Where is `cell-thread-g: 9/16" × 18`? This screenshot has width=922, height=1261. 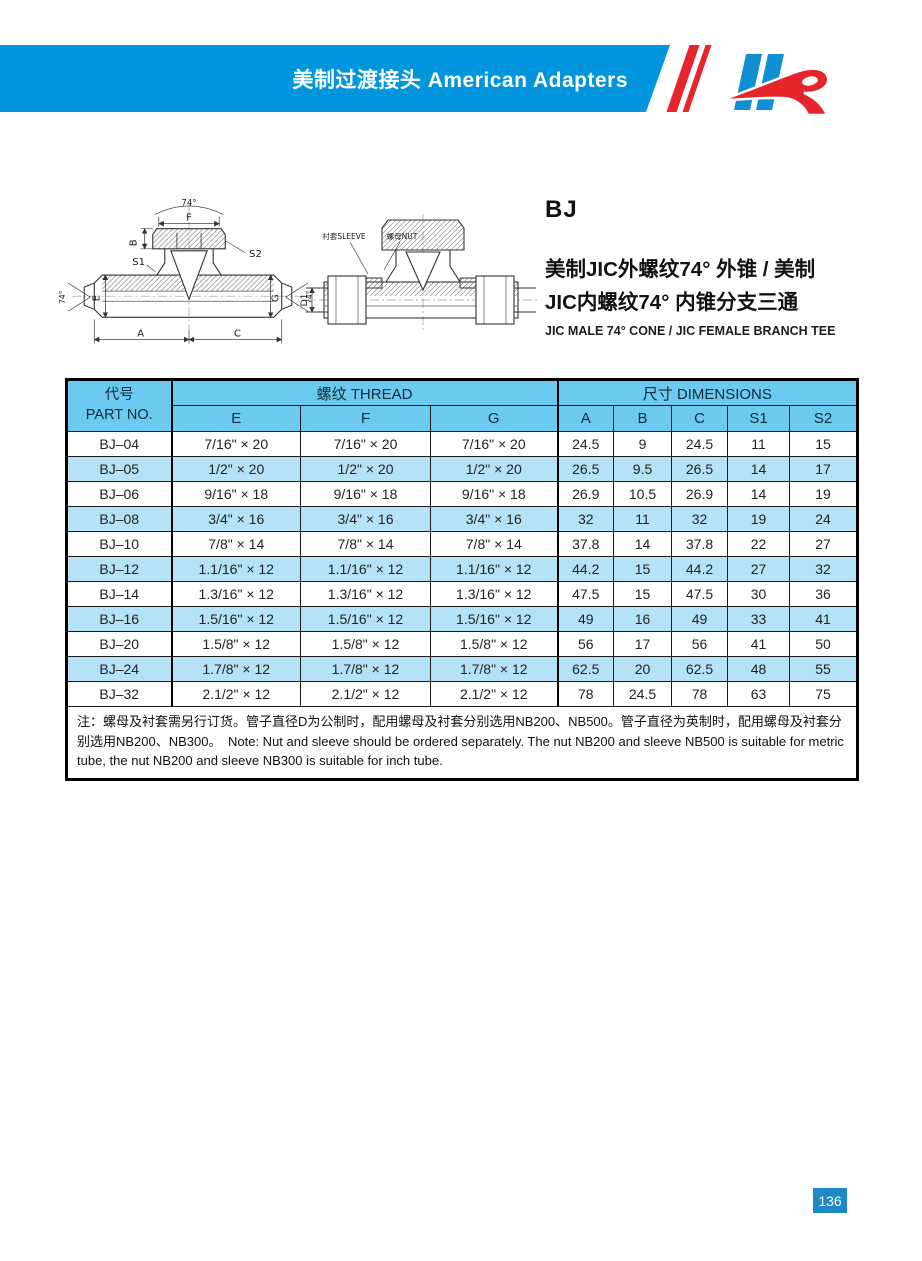 cell-thread-g: 9/16" × 18 is located at coordinates (494, 494).